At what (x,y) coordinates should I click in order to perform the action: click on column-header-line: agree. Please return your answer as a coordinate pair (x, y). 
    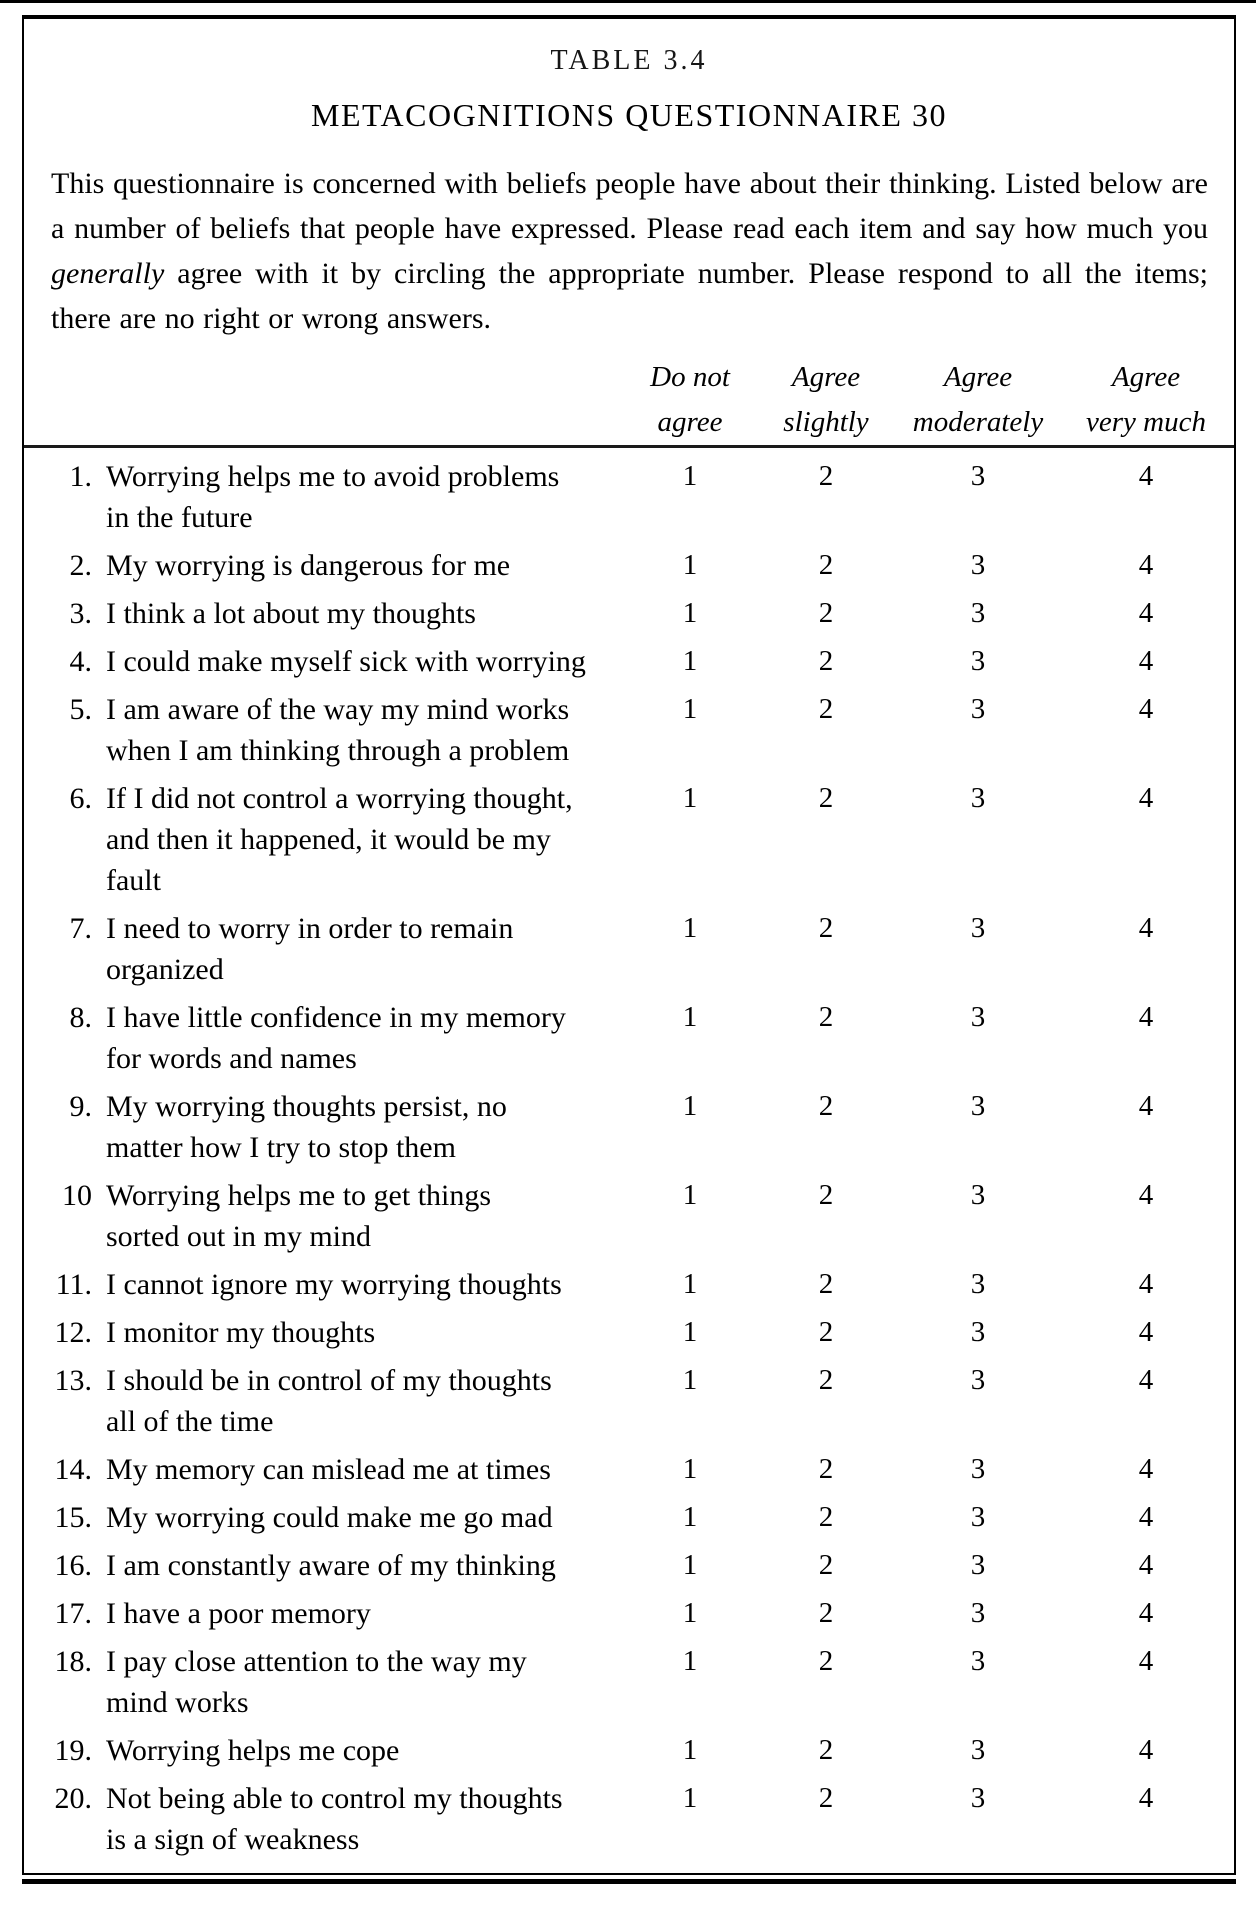
    Looking at the image, I should click on (690, 422).